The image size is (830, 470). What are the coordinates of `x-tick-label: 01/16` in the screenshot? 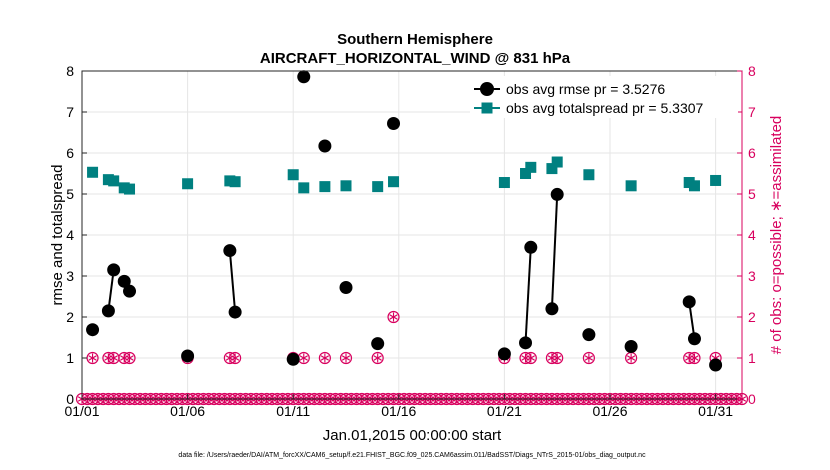 It's located at (398, 411).